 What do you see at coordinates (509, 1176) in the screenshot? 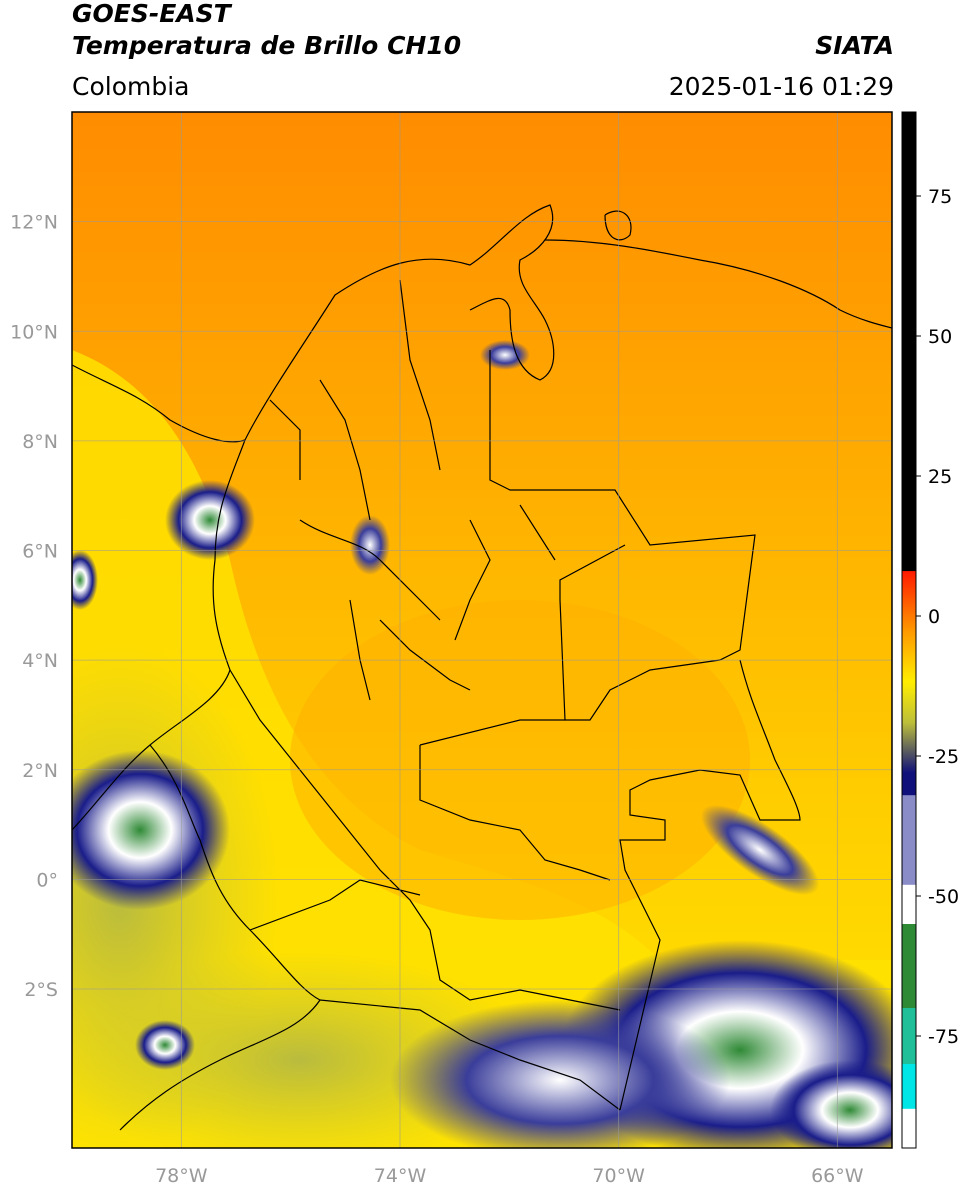
I see `longitude-labels: 78°W 74°W 70°W 66°W` at bounding box center [509, 1176].